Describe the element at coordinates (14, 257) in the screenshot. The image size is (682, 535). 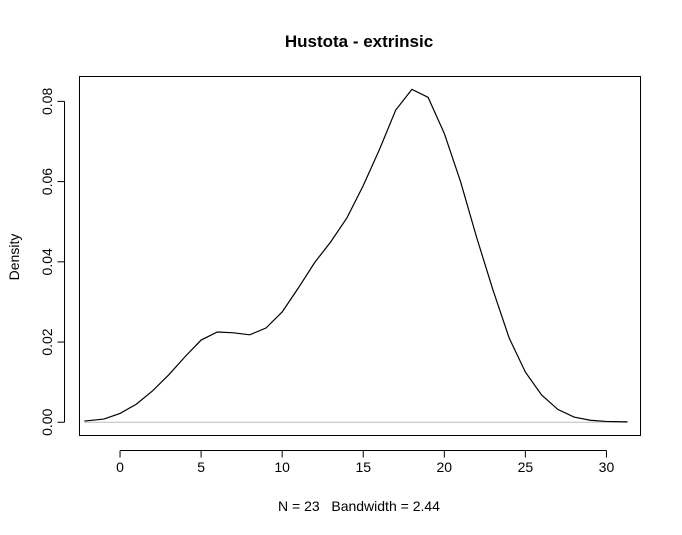
I see `y-axis-label: Density` at that location.